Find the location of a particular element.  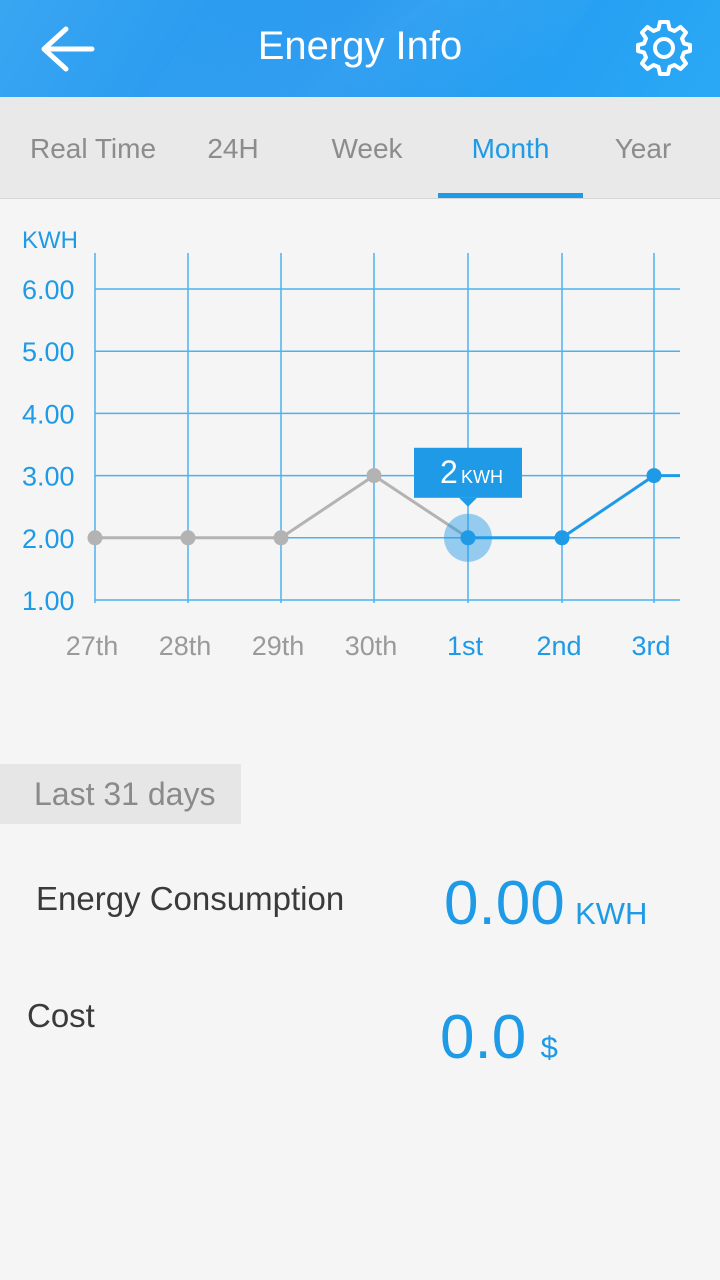

tooltip-pointer is located at coordinates (468, 502).